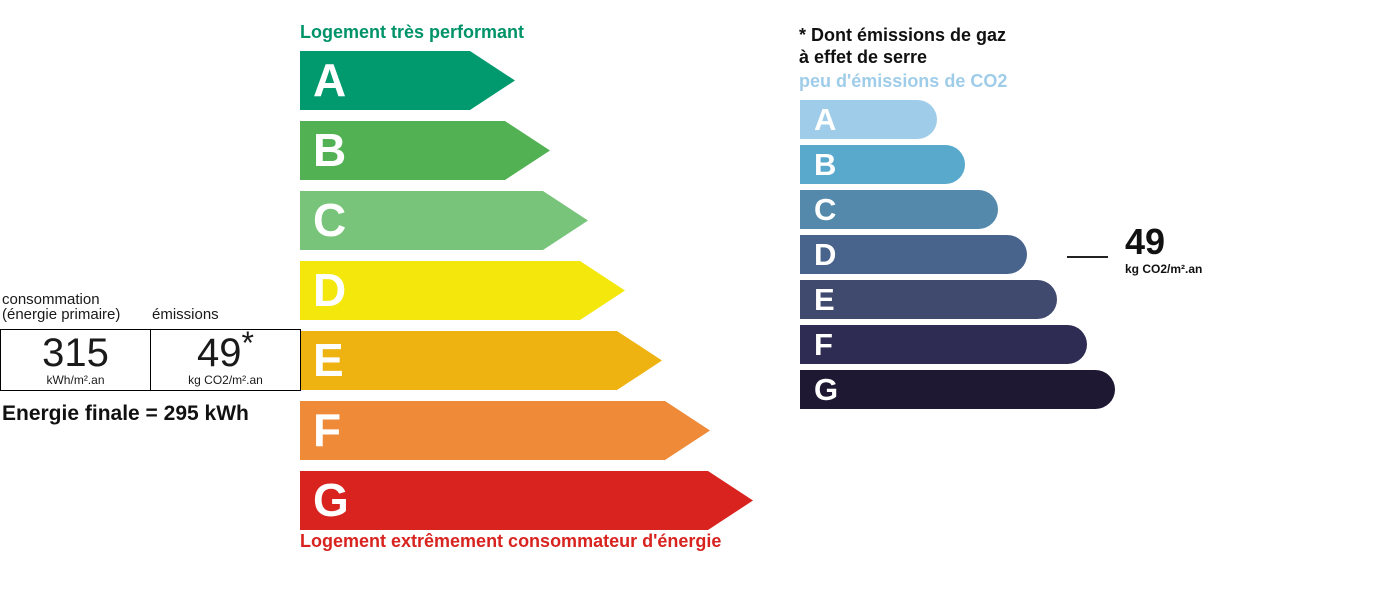 The width and height of the screenshot is (1400, 600). What do you see at coordinates (899, 209) in the screenshot?
I see `co2-row-C: C` at bounding box center [899, 209].